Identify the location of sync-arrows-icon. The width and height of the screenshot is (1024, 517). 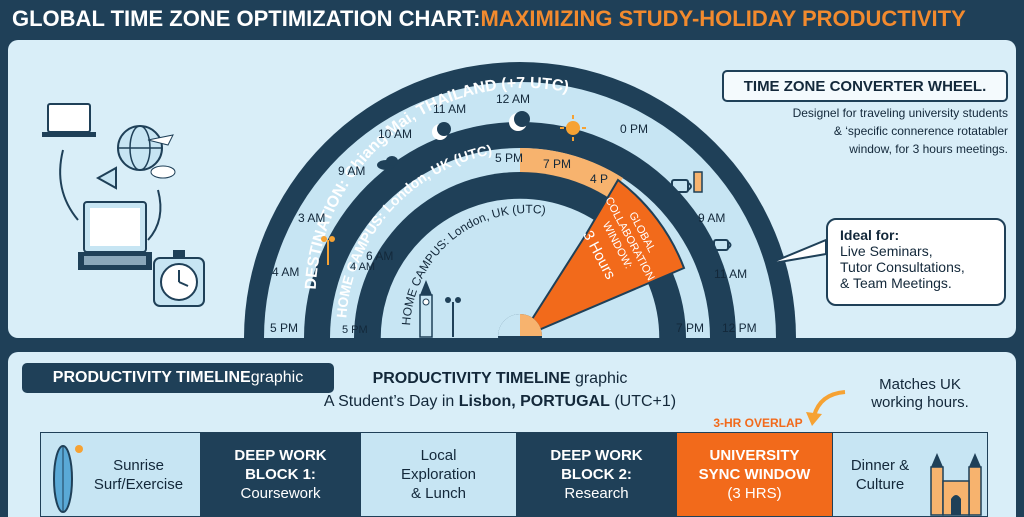
(110, 195).